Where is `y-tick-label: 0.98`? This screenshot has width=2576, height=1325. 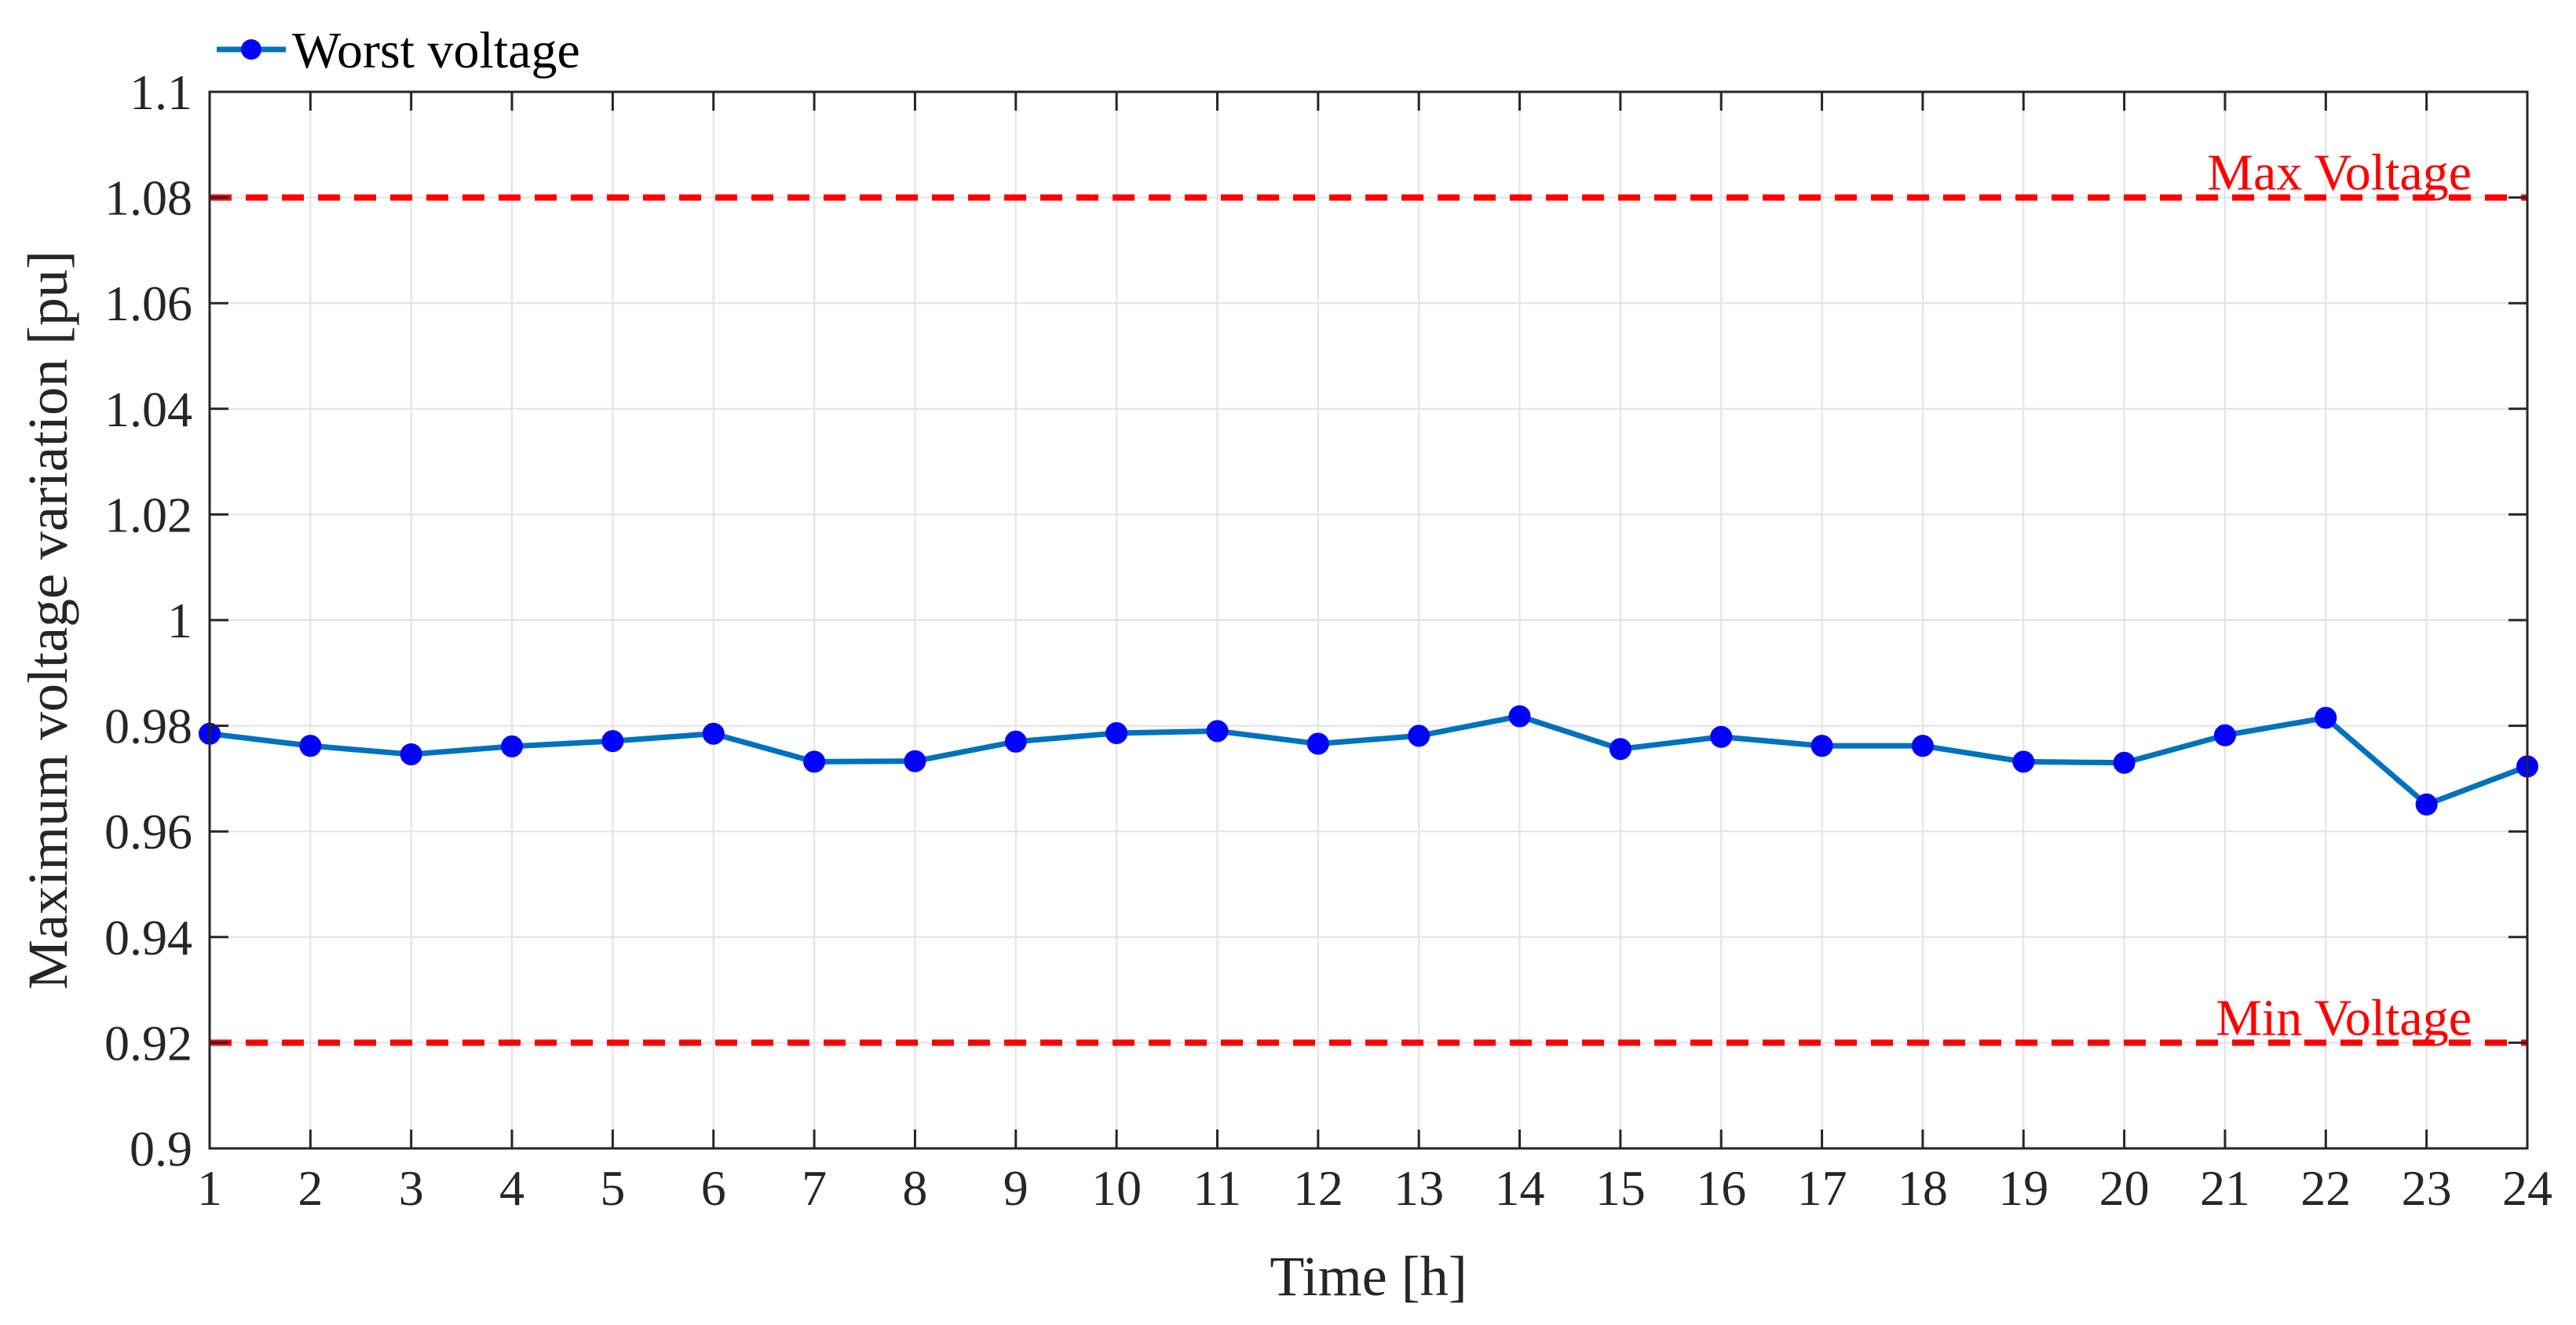
y-tick-label: 0.98 is located at coordinates (148, 726).